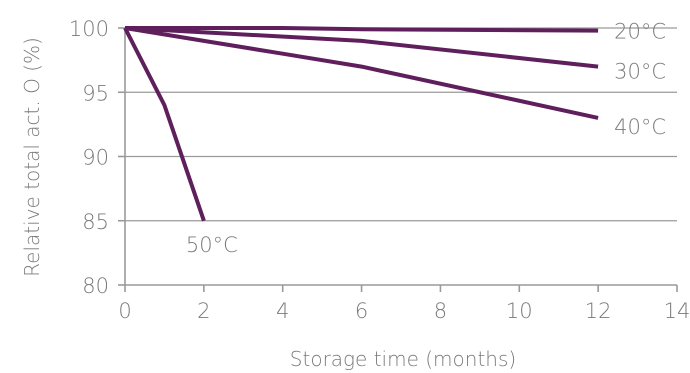  I want to click on series-line-50c, so click(164, 124).